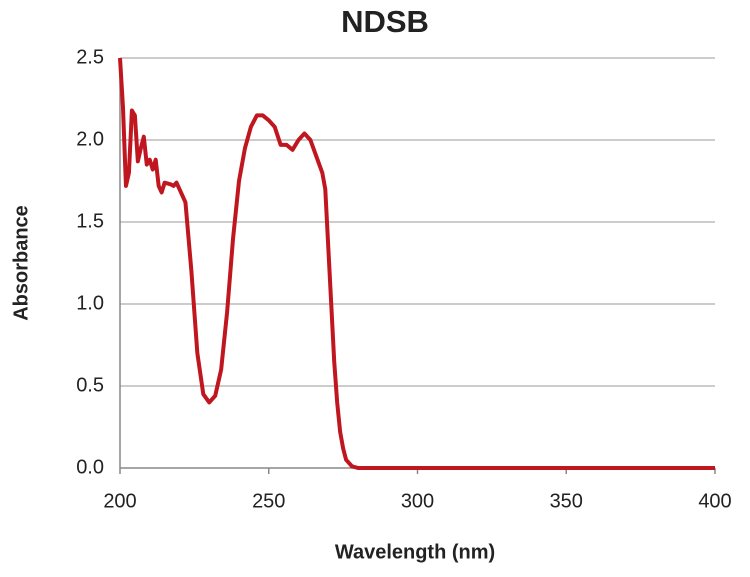 This screenshot has width=750, height=577. What do you see at coordinates (119, 501) in the screenshot?
I see `x-tick-label: 200` at bounding box center [119, 501].